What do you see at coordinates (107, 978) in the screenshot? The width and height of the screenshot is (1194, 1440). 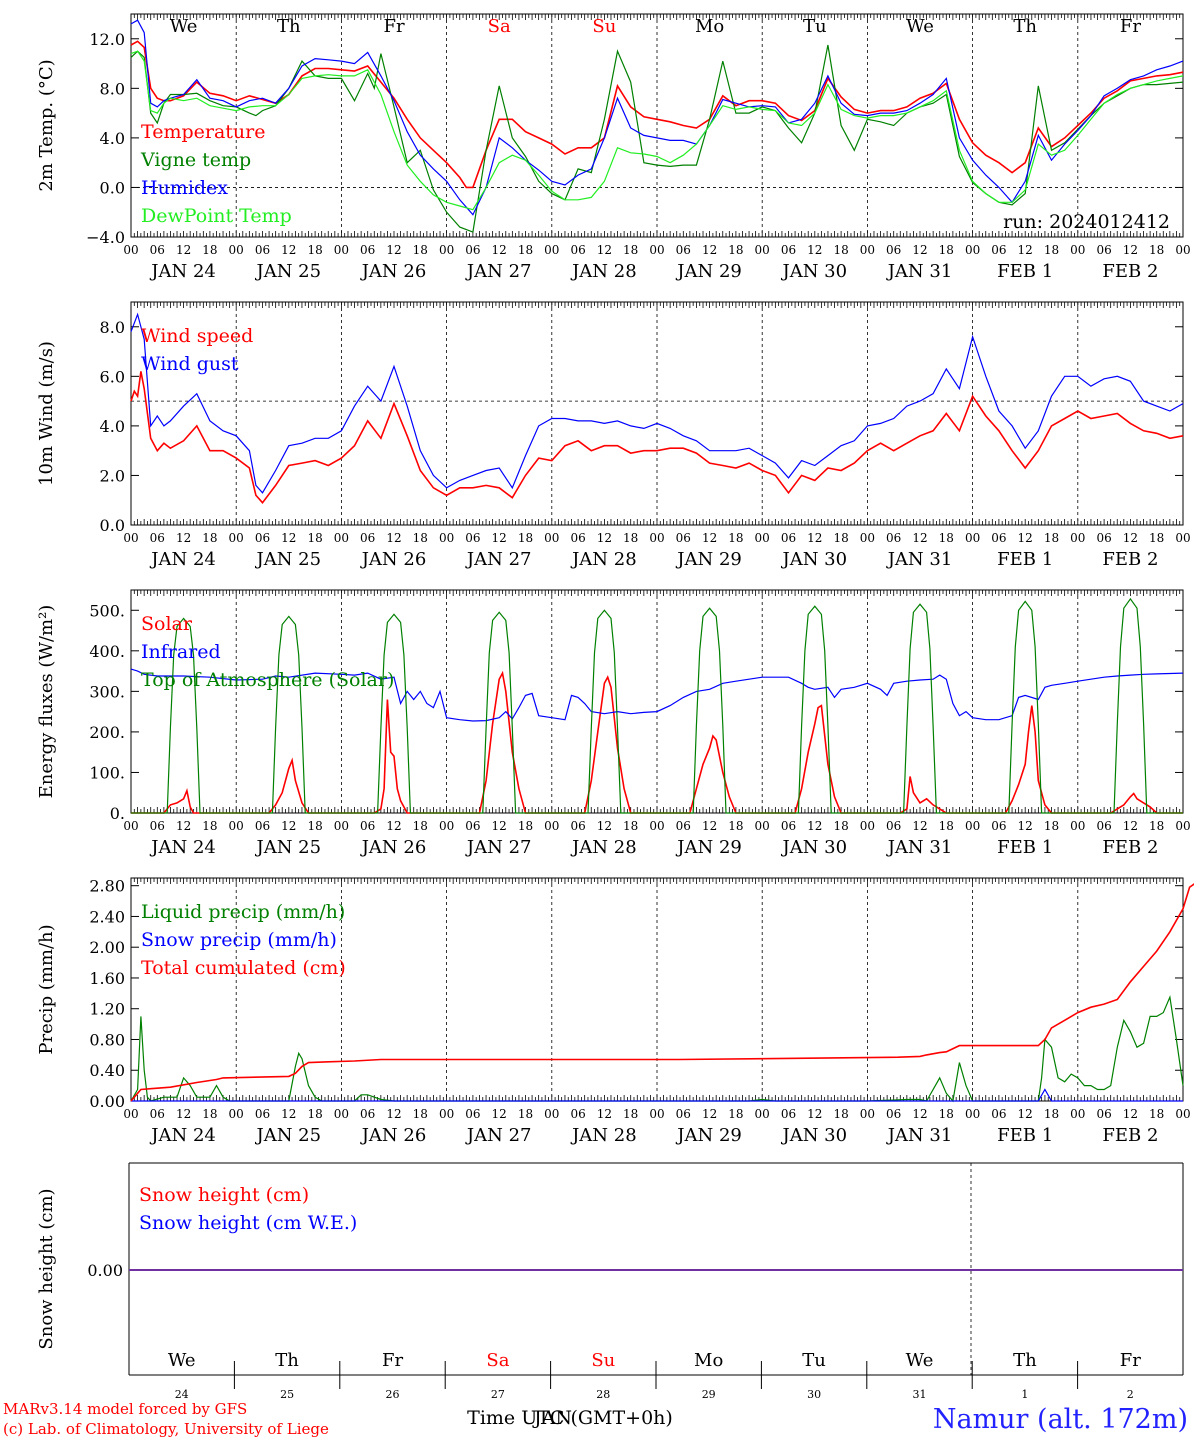 I see `y-tick-label: 1.60` at bounding box center [107, 978].